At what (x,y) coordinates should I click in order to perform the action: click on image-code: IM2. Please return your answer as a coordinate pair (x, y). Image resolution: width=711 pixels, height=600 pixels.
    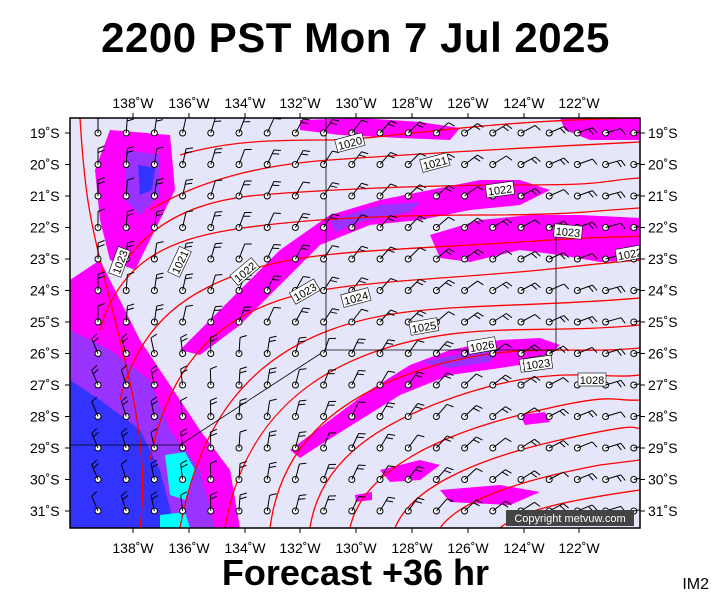
    Looking at the image, I should click on (695, 584).